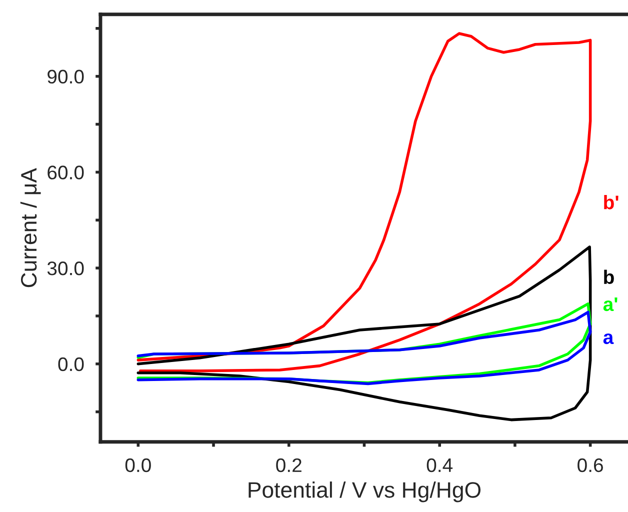 The image size is (628, 512). I want to click on y-tick-label: 60.0, so click(66, 173).